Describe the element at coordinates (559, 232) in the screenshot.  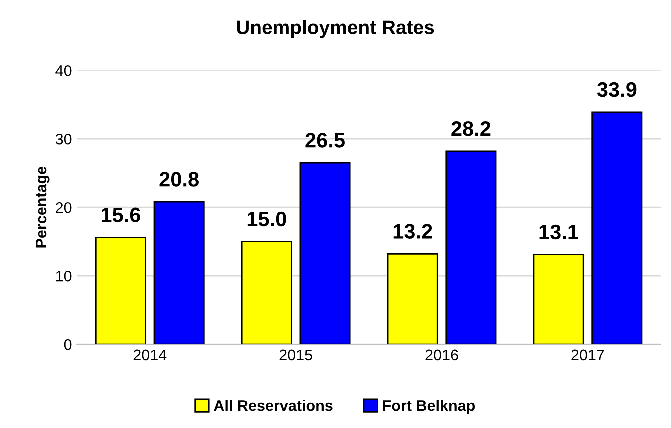
I see `data-label: 13.1` at that location.